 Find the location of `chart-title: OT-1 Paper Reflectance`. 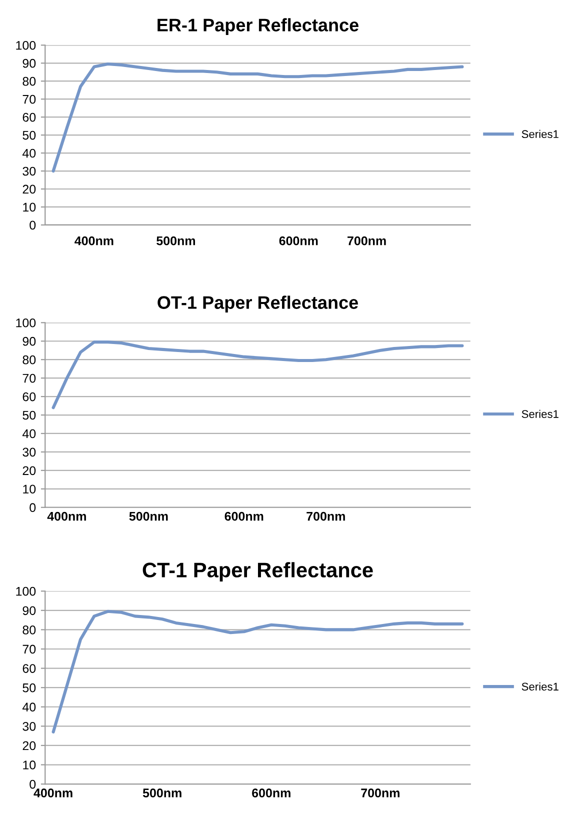

chart-title: OT-1 Paper Reflectance is located at coordinates (258, 304).